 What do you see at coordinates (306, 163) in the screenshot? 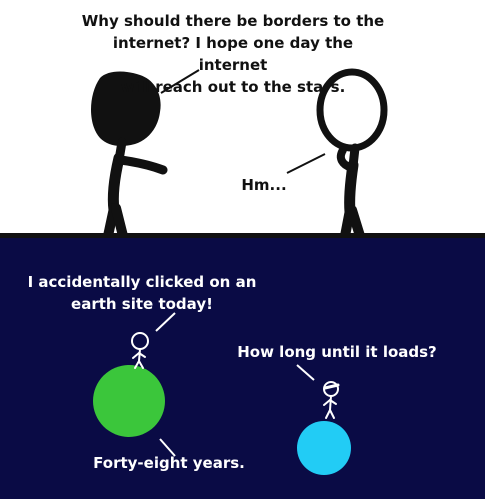
I see `man-speech-tail` at bounding box center [306, 163].